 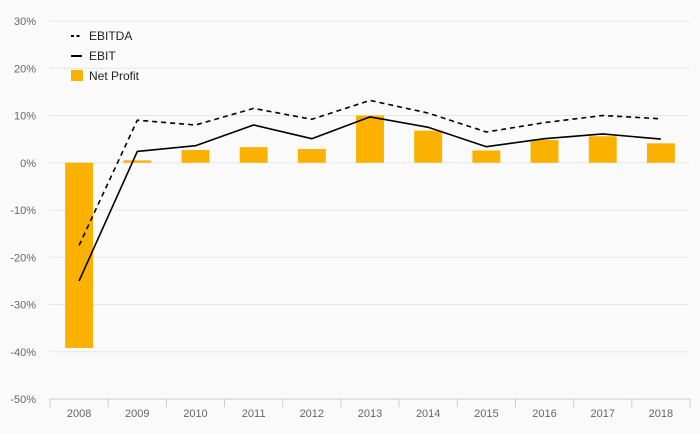 What do you see at coordinates (28, 164) in the screenshot?
I see `y-tick-label: 0%` at bounding box center [28, 164].